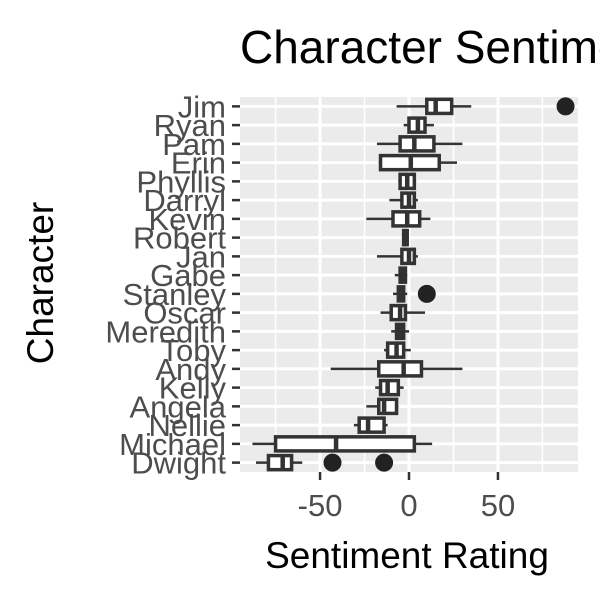  What do you see at coordinates (420, 47) in the screenshot?
I see `chart-title: Character Sentiment` at bounding box center [420, 47].